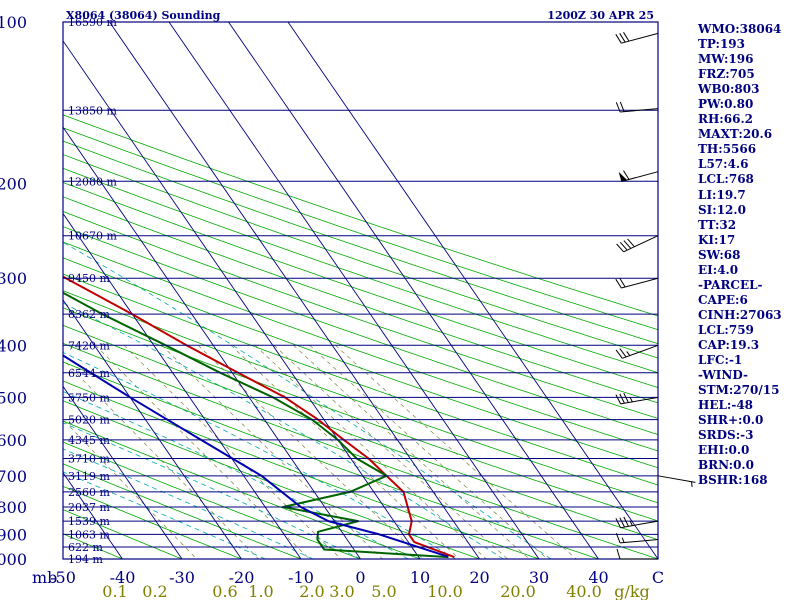  I want to click on height-label: 4345 m, so click(89, 440).